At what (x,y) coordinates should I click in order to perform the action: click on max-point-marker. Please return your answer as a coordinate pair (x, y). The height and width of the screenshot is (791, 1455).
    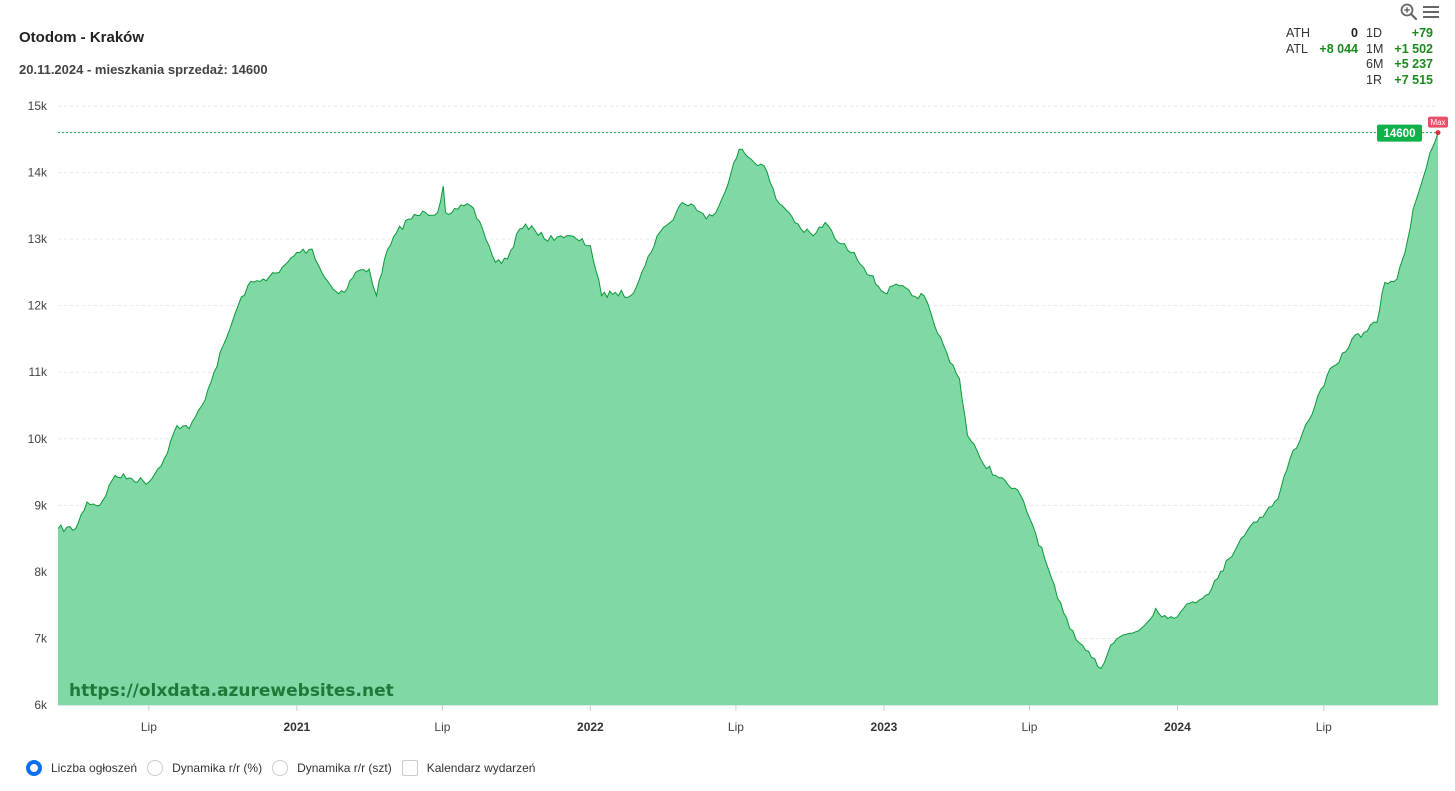
    Looking at the image, I should click on (1438, 133).